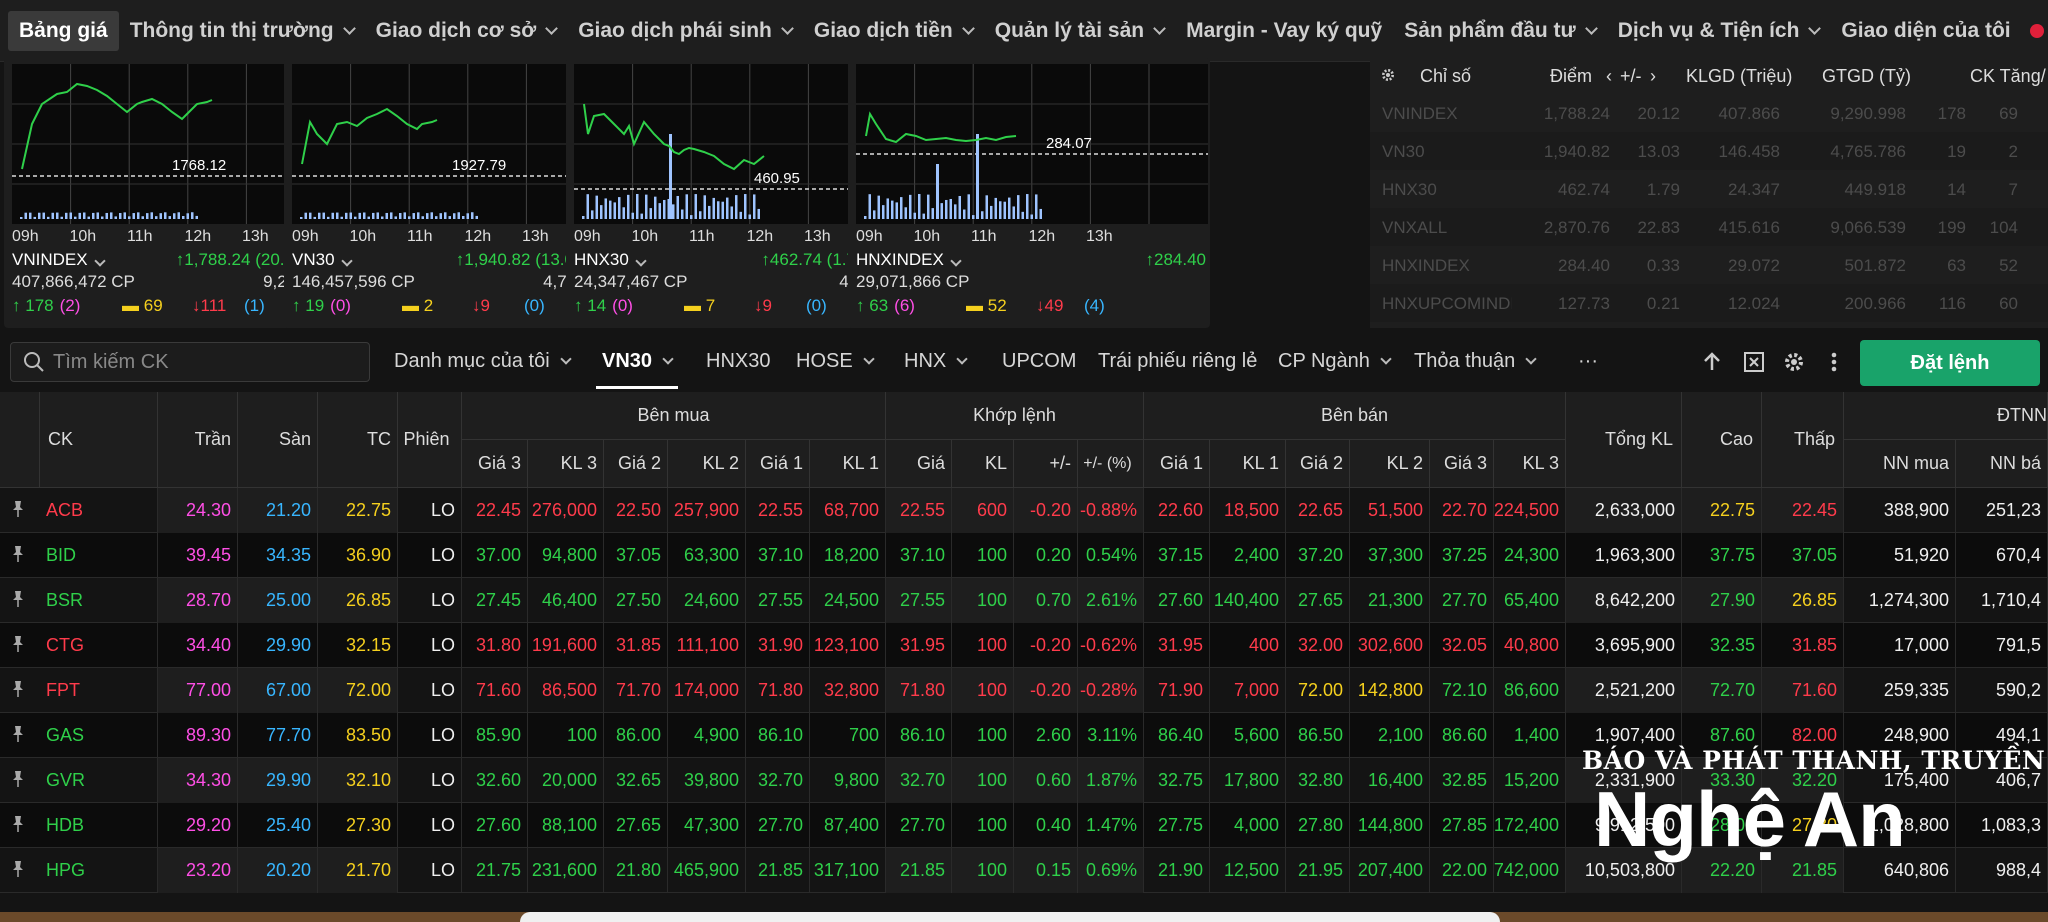 The height and width of the screenshot is (922, 2048). I want to click on search-box, so click(190, 362).